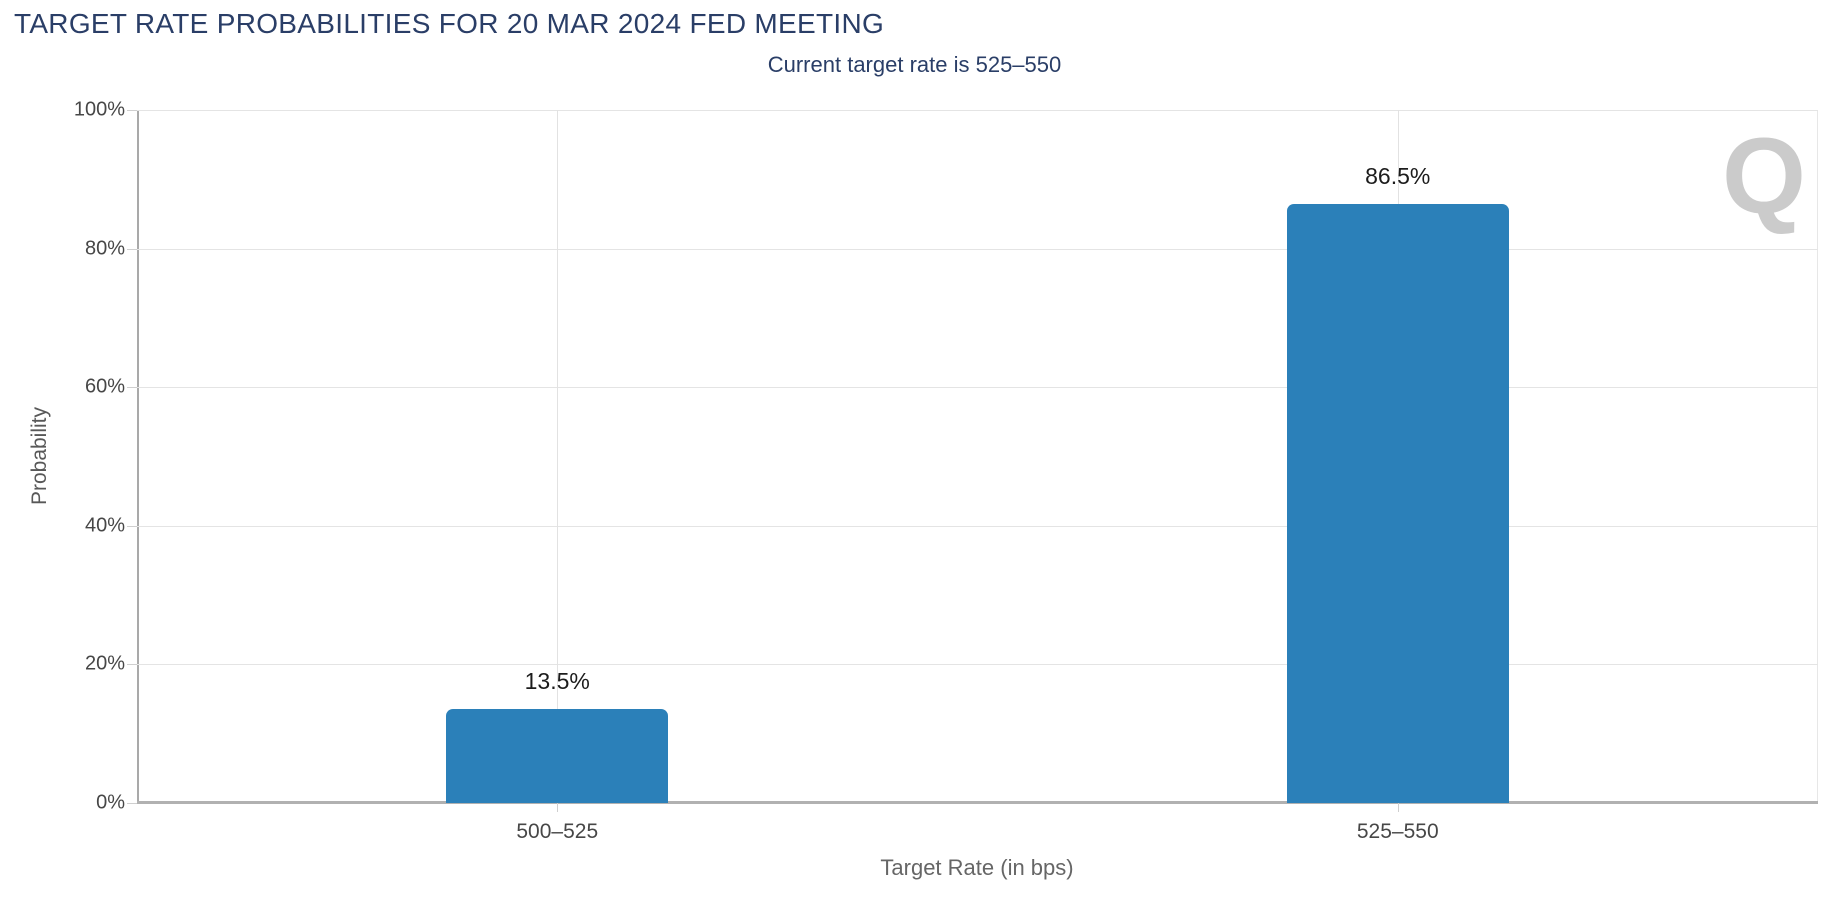 This screenshot has height=899, width=1829. What do you see at coordinates (138, 456) in the screenshot?
I see `y-axis-line` at bounding box center [138, 456].